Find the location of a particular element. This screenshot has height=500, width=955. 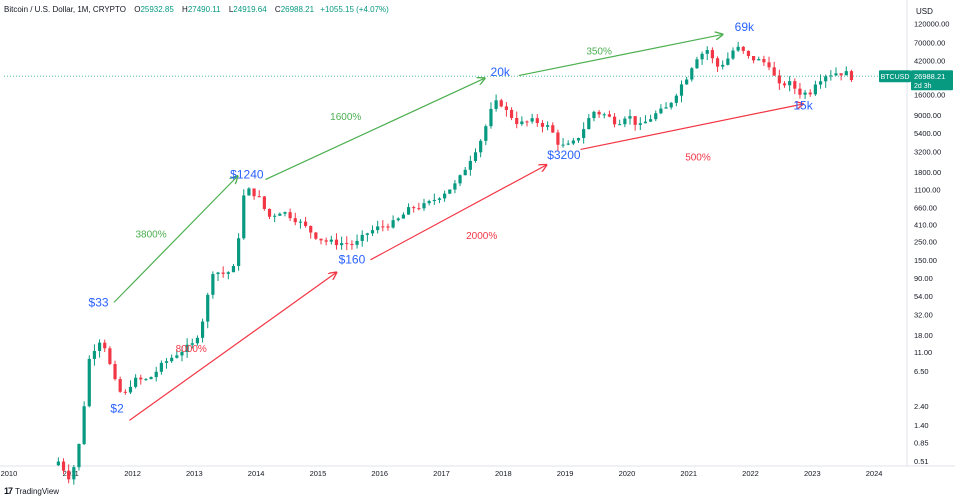

y-tick-label: 5400.00 is located at coordinates (927, 133).